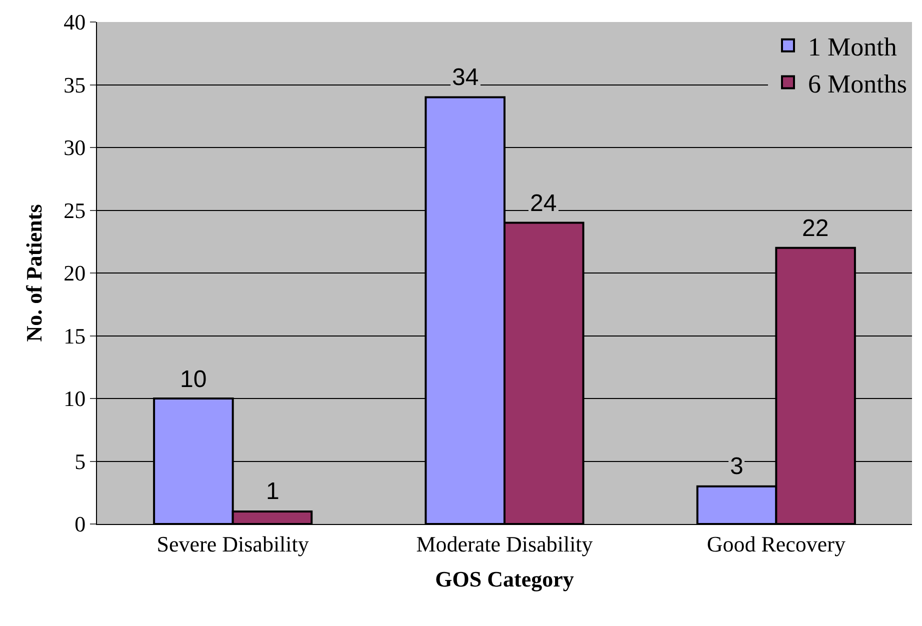  I want to click on legend-label: 6 Months, so click(857, 83).